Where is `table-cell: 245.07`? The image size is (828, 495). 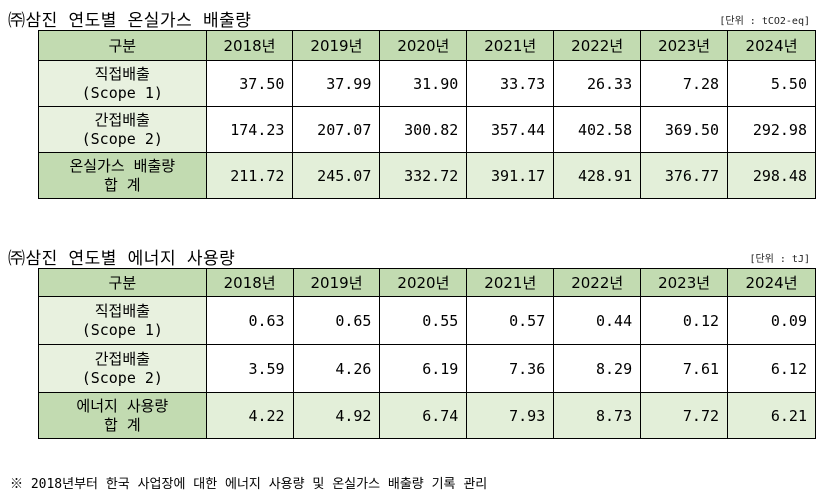
table-cell: 245.07 is located at coordinates (336, 175).